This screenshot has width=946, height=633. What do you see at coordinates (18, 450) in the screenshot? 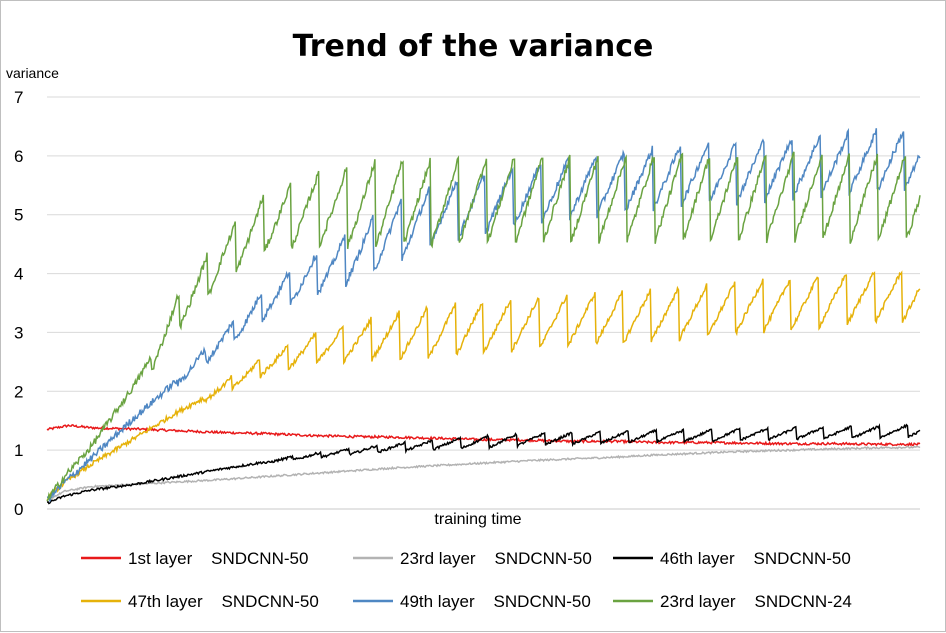
I see `y-tick-label: 1` at bounding box center [18, 450].